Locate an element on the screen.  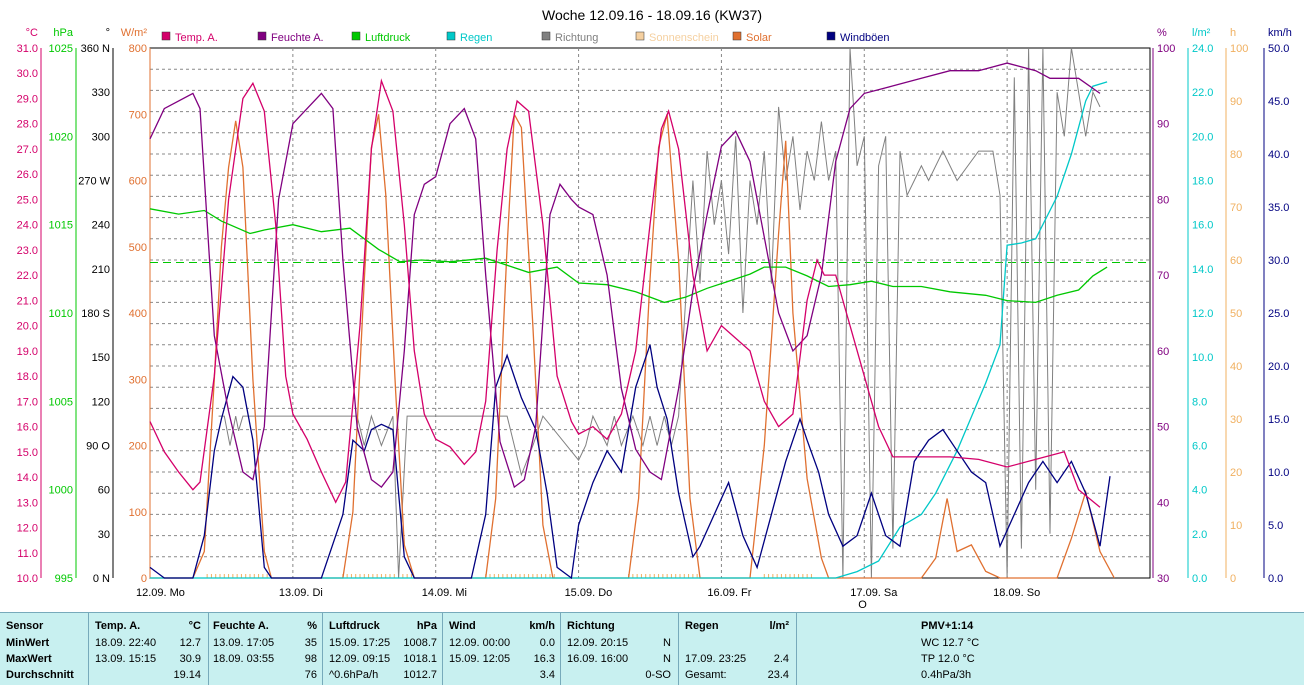
y-tick-pressure: 995 is located at coordinates (64, 579).